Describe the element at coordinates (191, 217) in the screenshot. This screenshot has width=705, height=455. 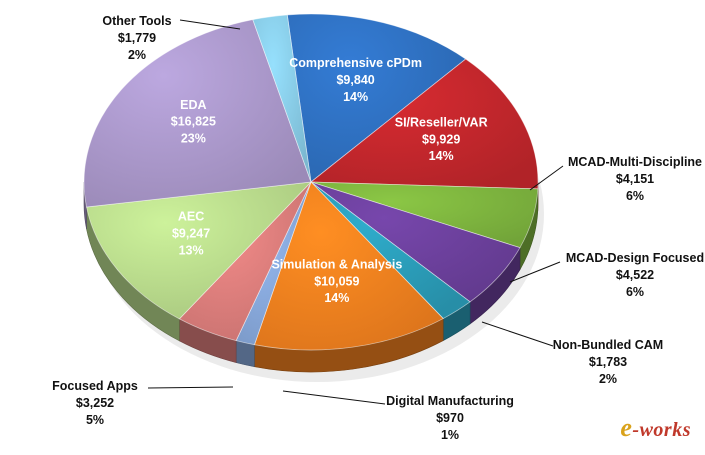
I see `slice-name-8: AEC` at that location.